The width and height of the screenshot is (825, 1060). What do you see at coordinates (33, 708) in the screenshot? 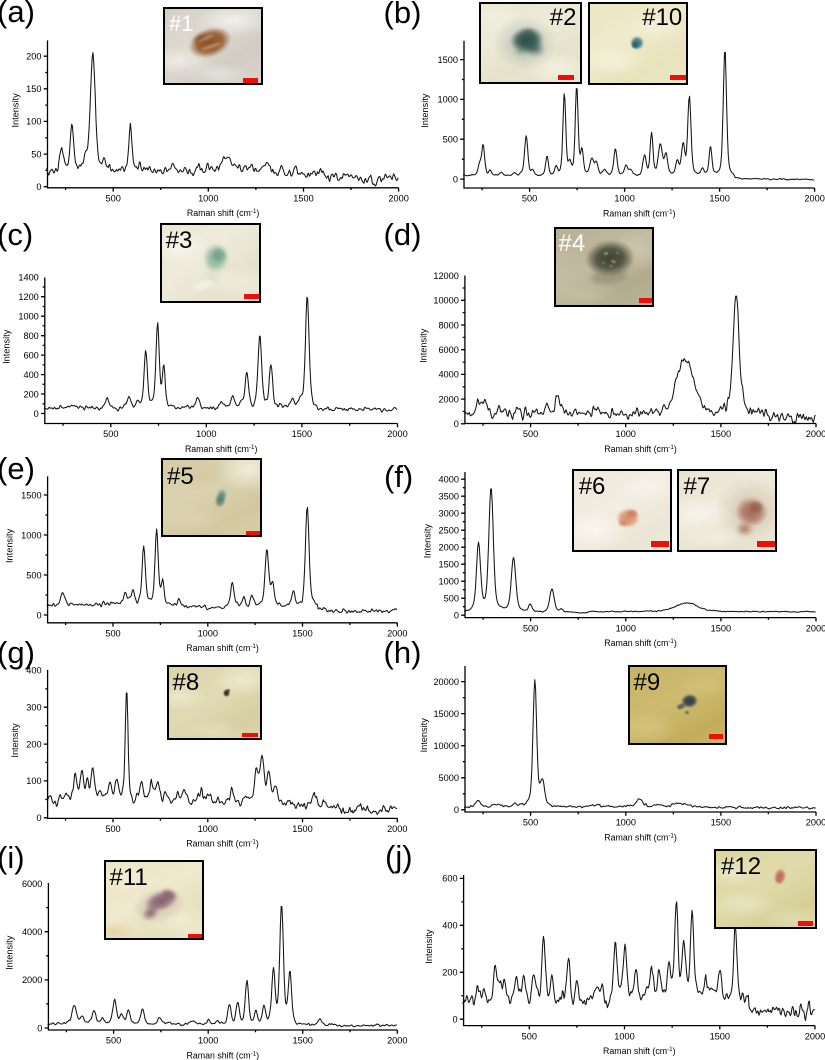
I see `svg-text: 300` at bounding box center [33, 708].